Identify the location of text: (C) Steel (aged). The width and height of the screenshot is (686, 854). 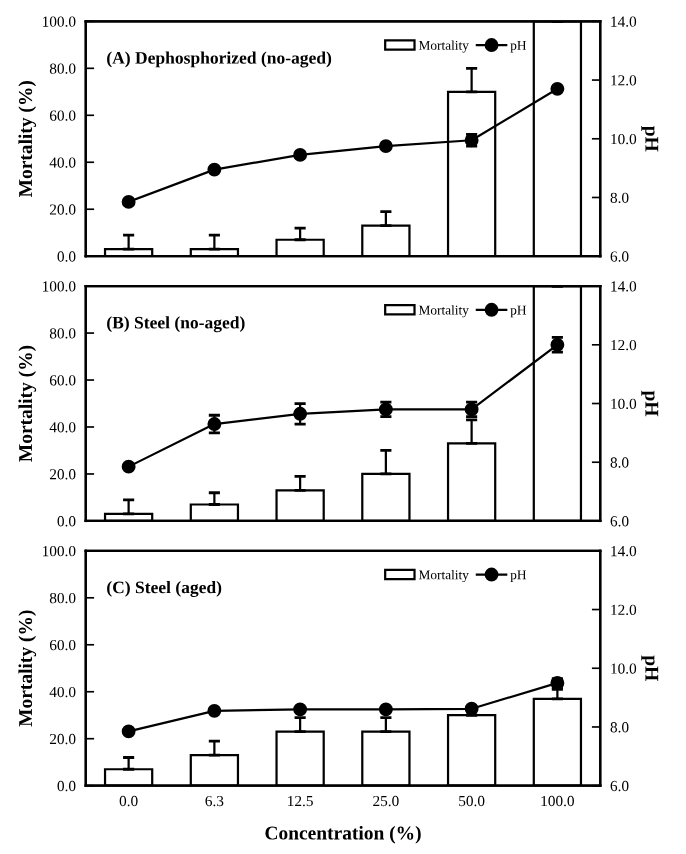
(164, 588).